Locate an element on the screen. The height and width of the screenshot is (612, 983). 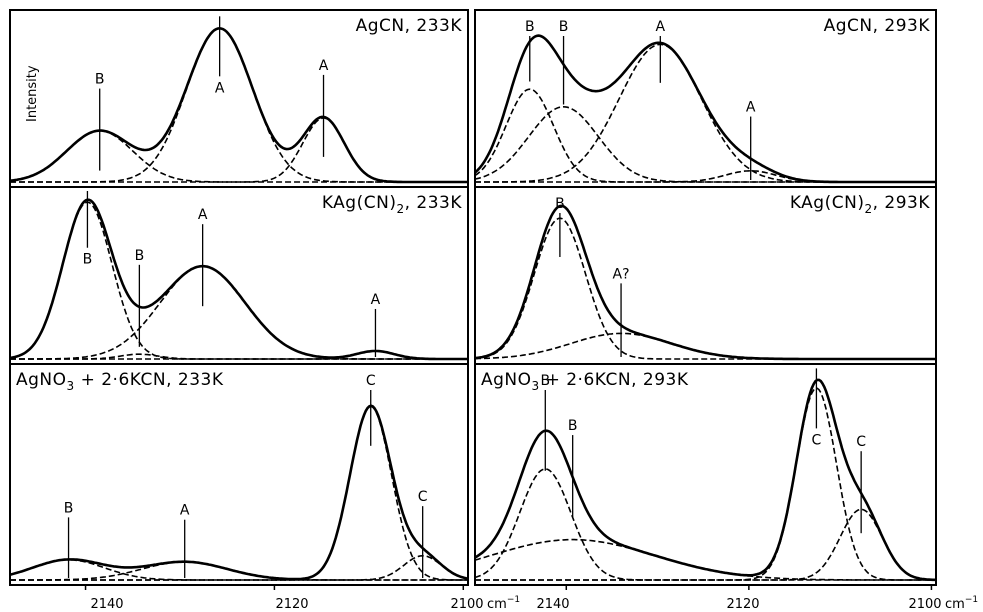
panel-title-part: , 293K is located at coordinates (902, 203).